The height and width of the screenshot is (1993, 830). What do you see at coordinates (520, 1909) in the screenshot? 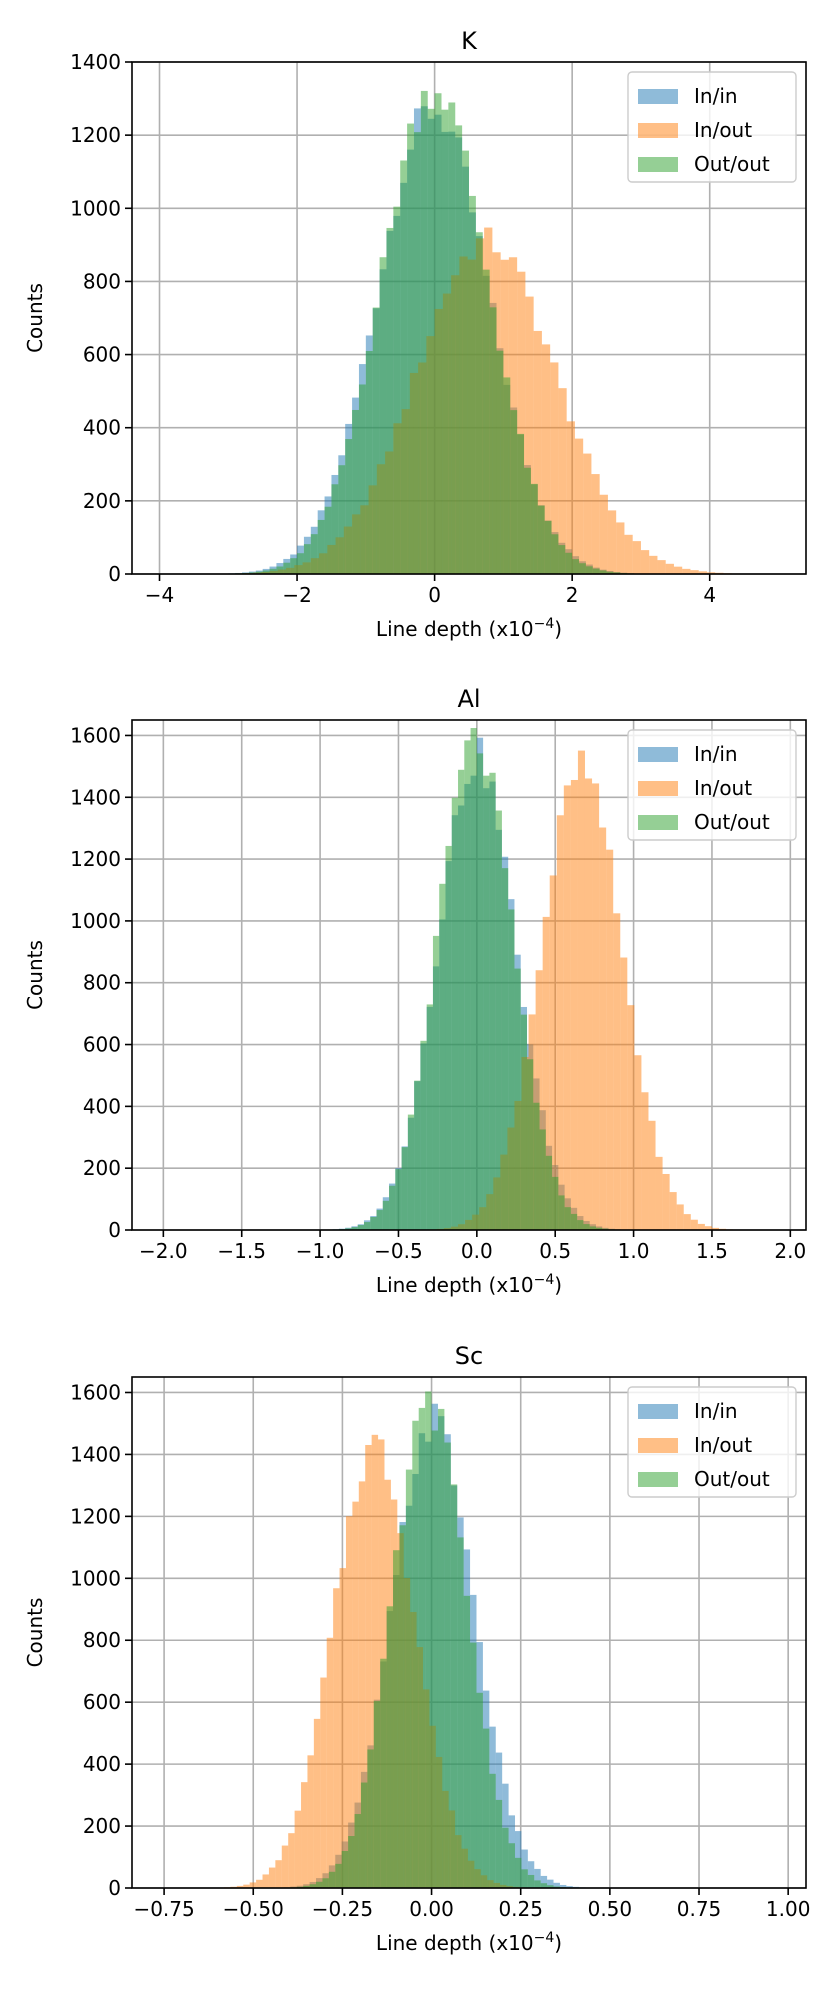
I see `x-tick-label: 0.25` at bounding box center [520, 1909].